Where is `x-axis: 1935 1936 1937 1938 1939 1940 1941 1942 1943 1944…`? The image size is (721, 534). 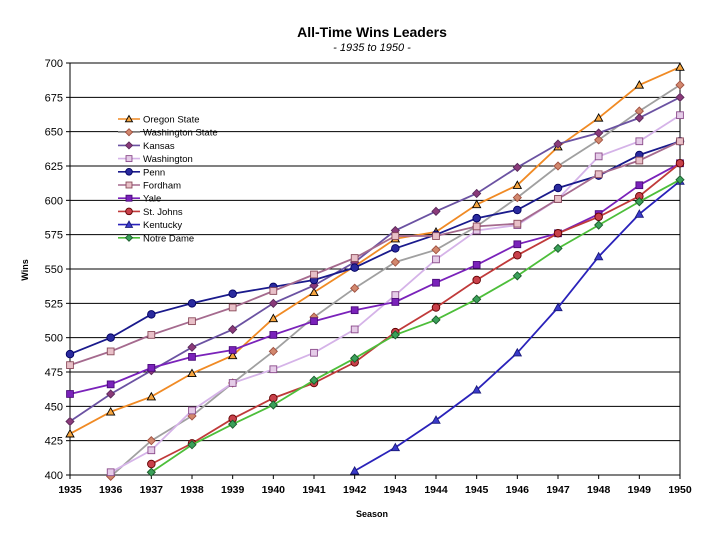
x-axis: 1935 1936 1937 1938 1939 1940 1941 1942 1943 1944… is located at coordinates (375, 485).